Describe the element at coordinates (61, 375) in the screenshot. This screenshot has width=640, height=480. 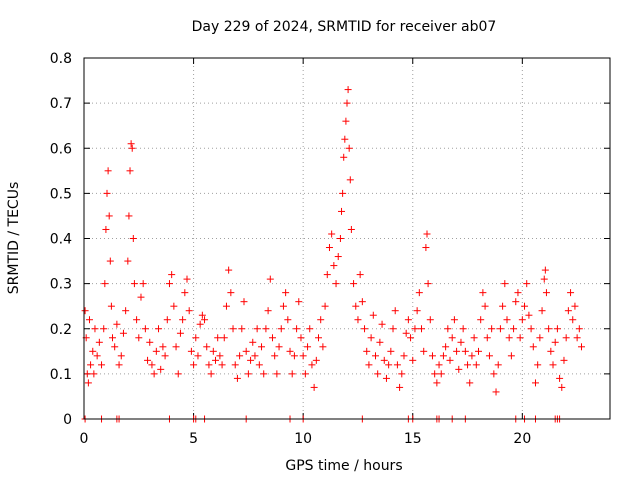
I see `y-tick-label: 0.1` at that location.